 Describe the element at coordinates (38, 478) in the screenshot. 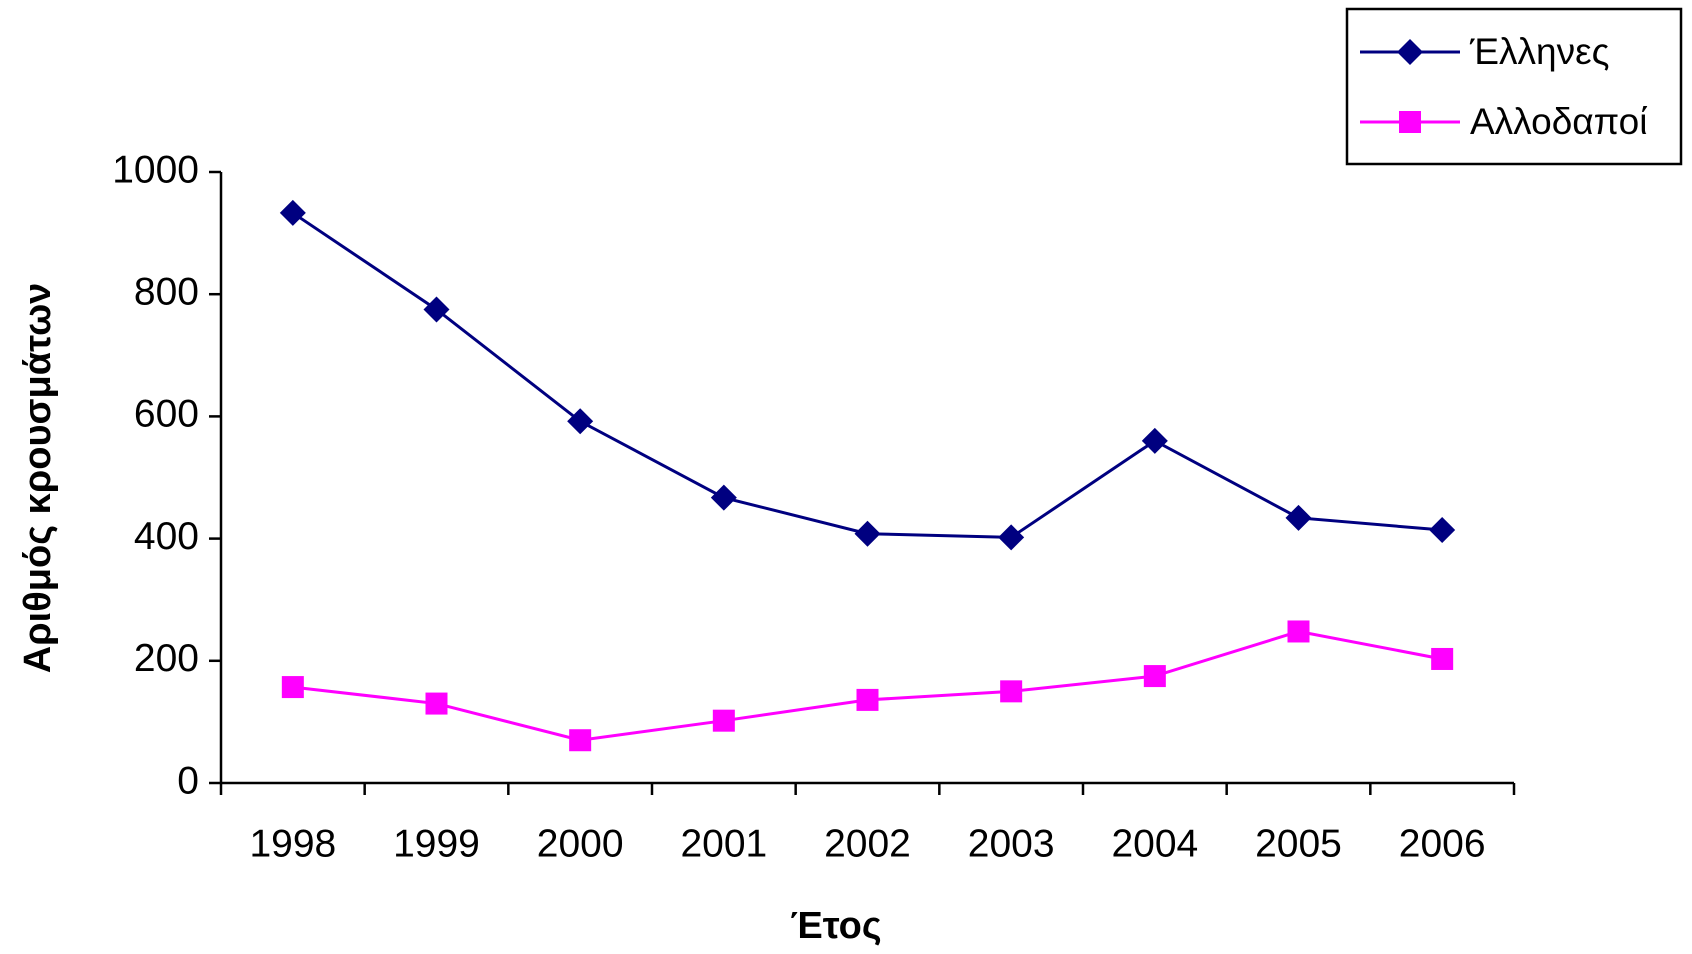

I see `y-axis-title: Αριθμός κρουσμάτων` at that location.